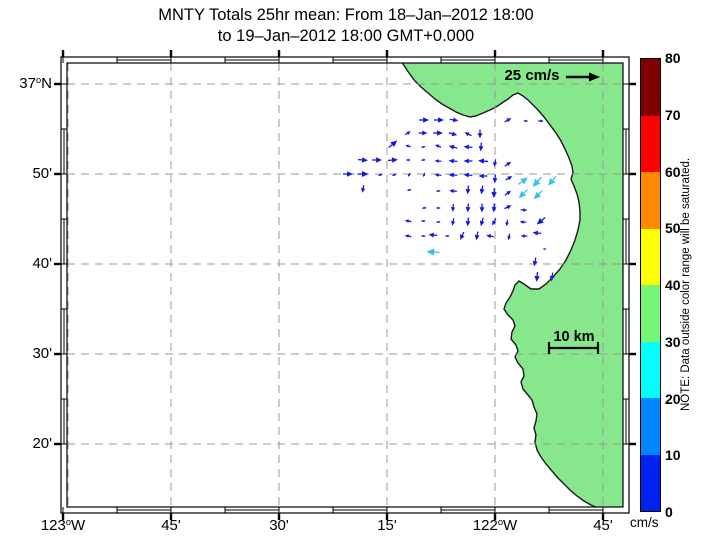 Image resolution: width=703 pixels, height=548 pixels. I want to click on y-tick-label: 40', so click(42, 263).